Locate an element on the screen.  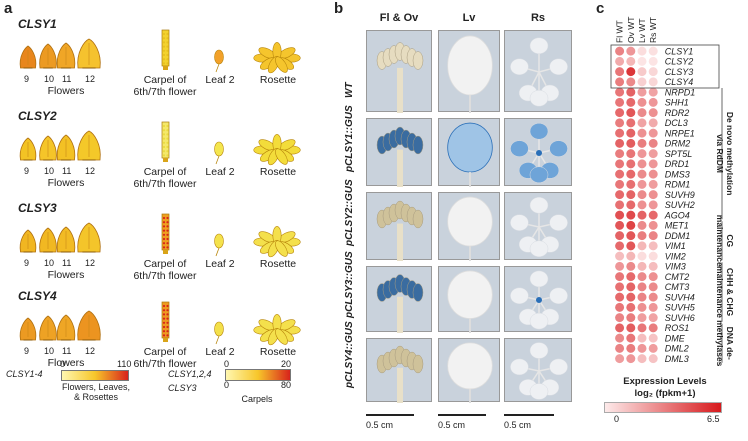
column-header: Fl & Ov is located at coordinates (399, 18).